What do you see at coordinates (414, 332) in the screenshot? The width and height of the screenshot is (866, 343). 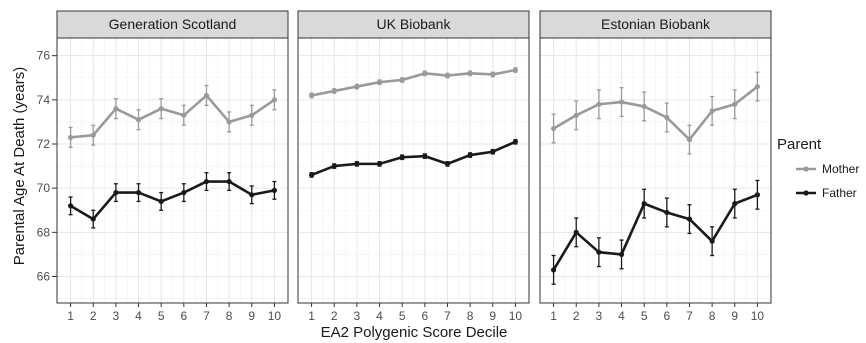 I see `x-axis-title: EA2 Polygenic Score Decile` at bounding box center [414, 332].